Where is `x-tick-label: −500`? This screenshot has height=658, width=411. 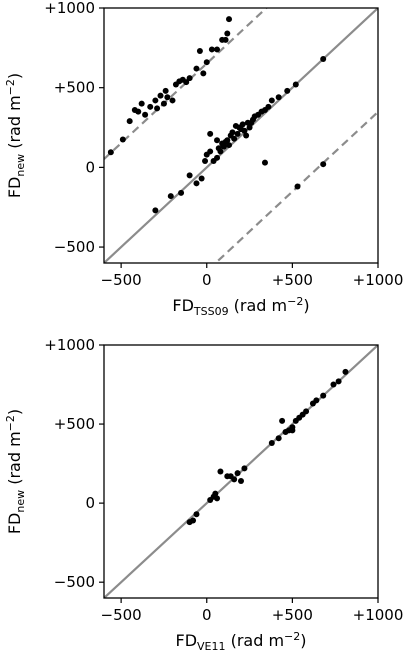
x-tick-label: −500 is located at coordinates (121, 280).